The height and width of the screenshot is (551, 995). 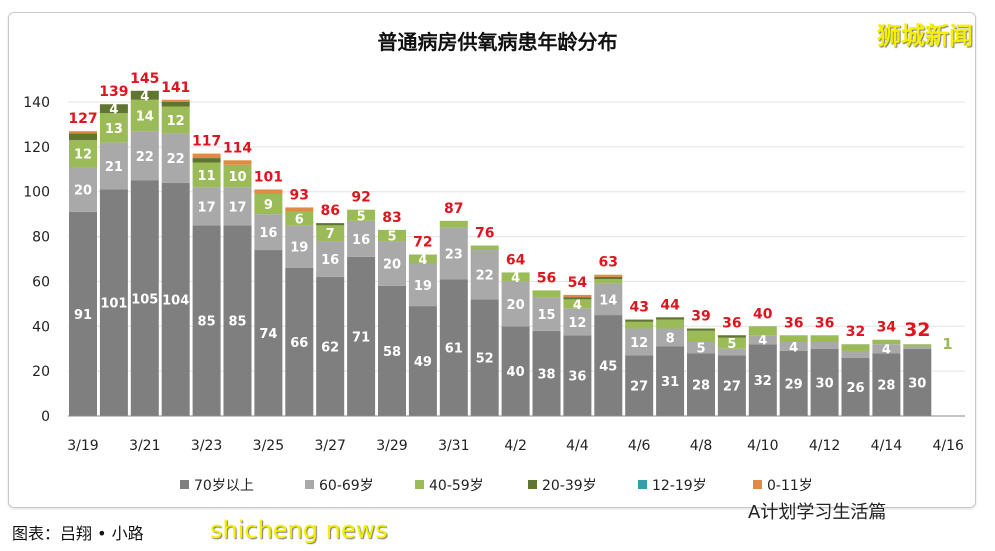 I want to click on bar-value-label: 27, so click(x=639, y=387).